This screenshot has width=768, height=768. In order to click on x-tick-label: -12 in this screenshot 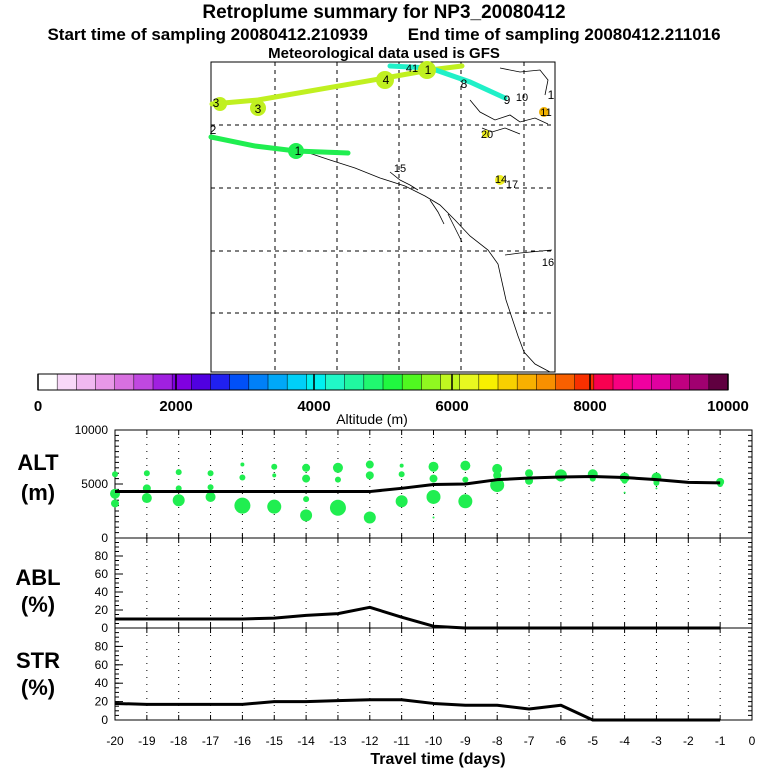, I will do `click(370, 741)`.